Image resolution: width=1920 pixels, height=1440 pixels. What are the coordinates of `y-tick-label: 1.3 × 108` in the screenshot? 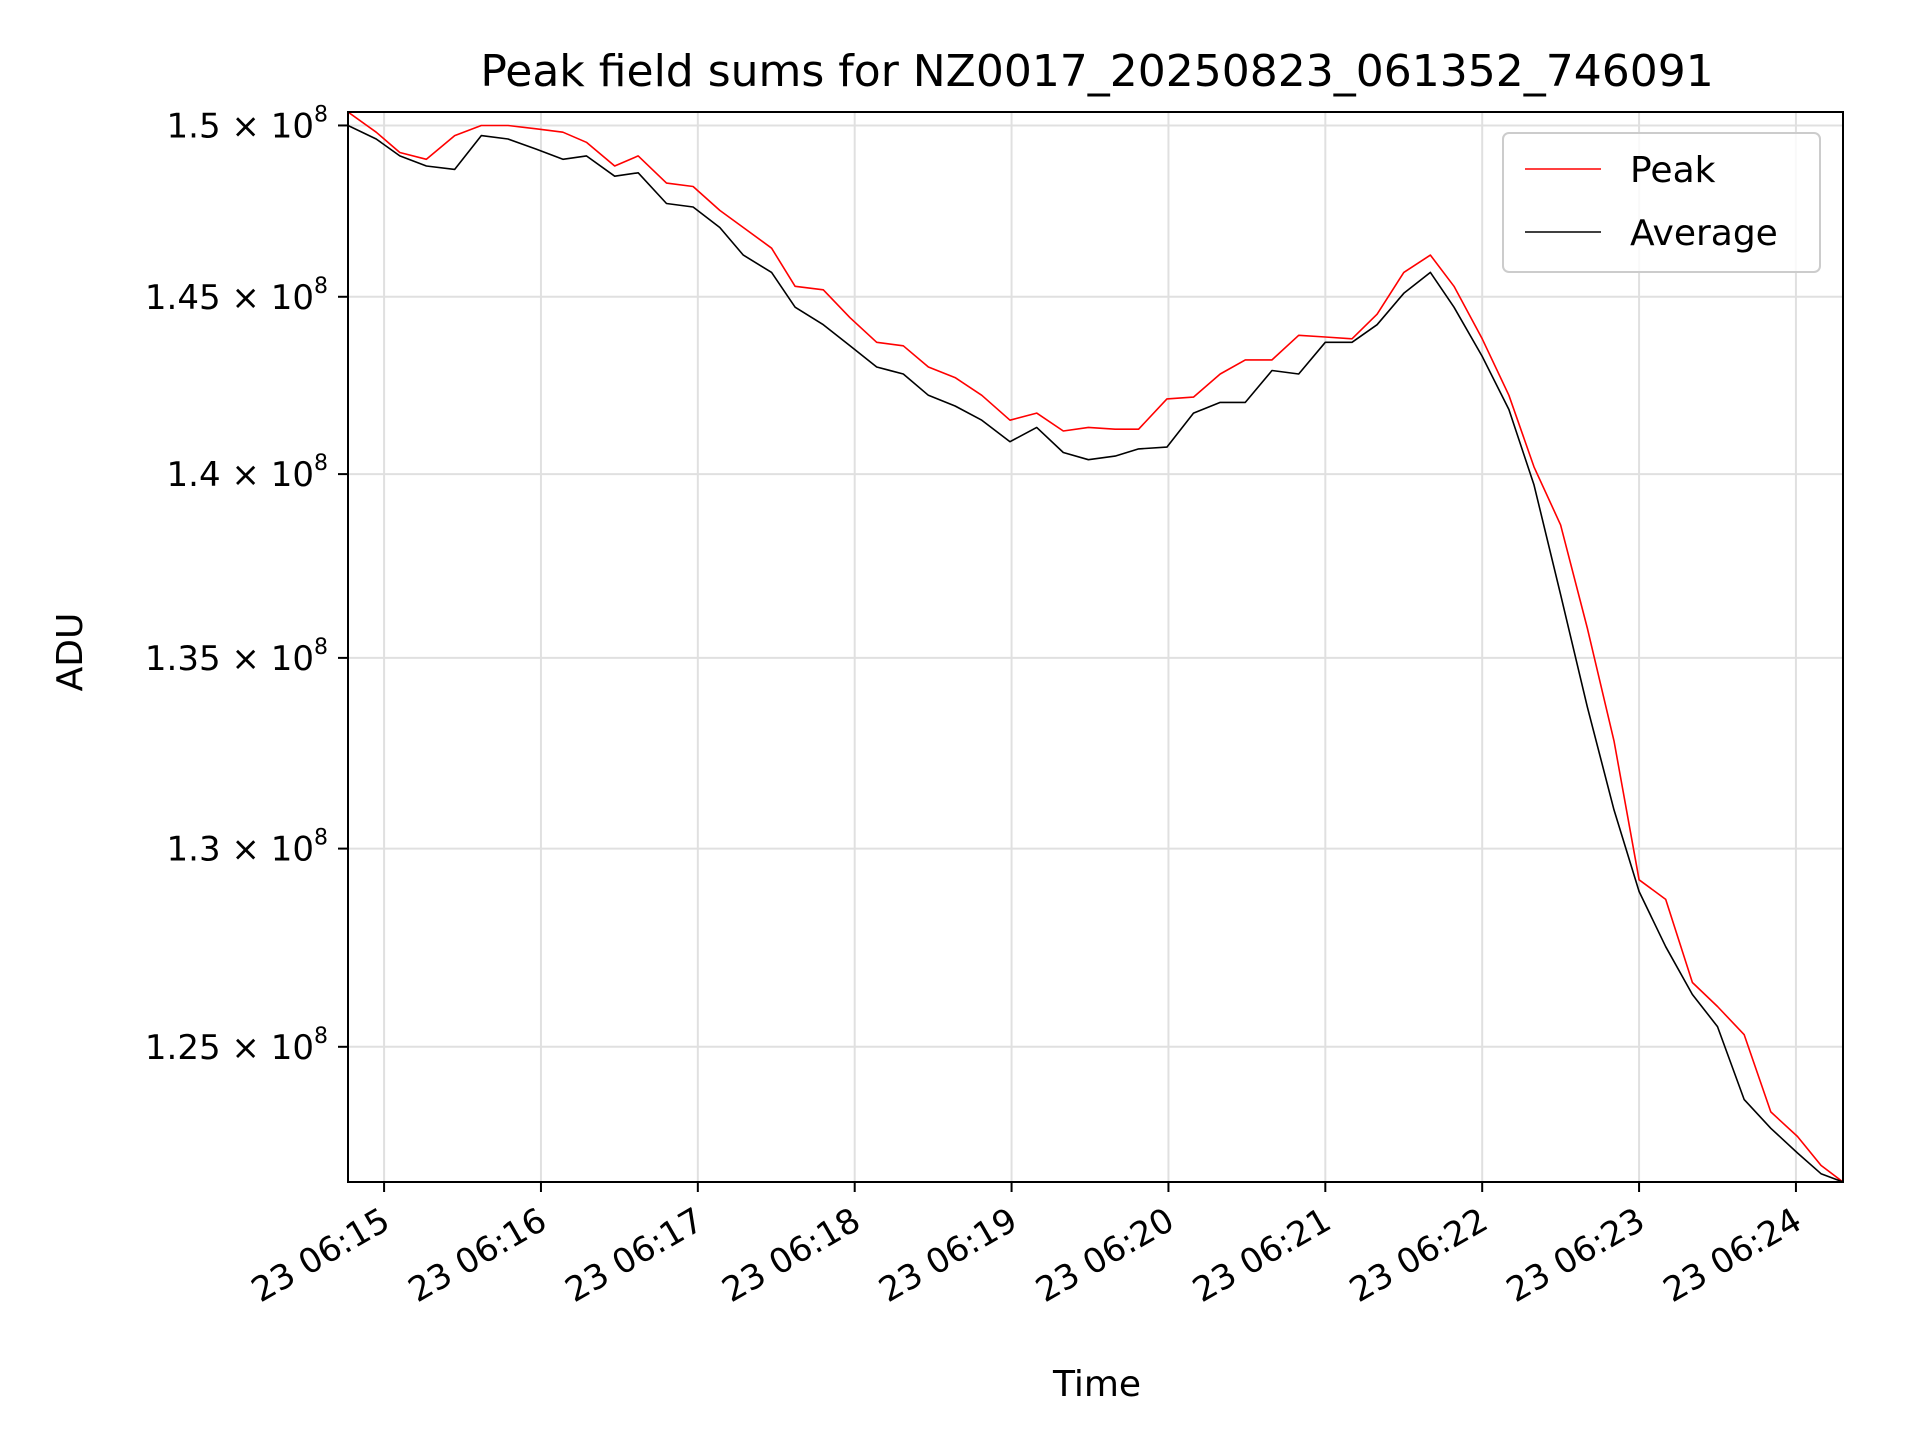 It's located at (247, 848).